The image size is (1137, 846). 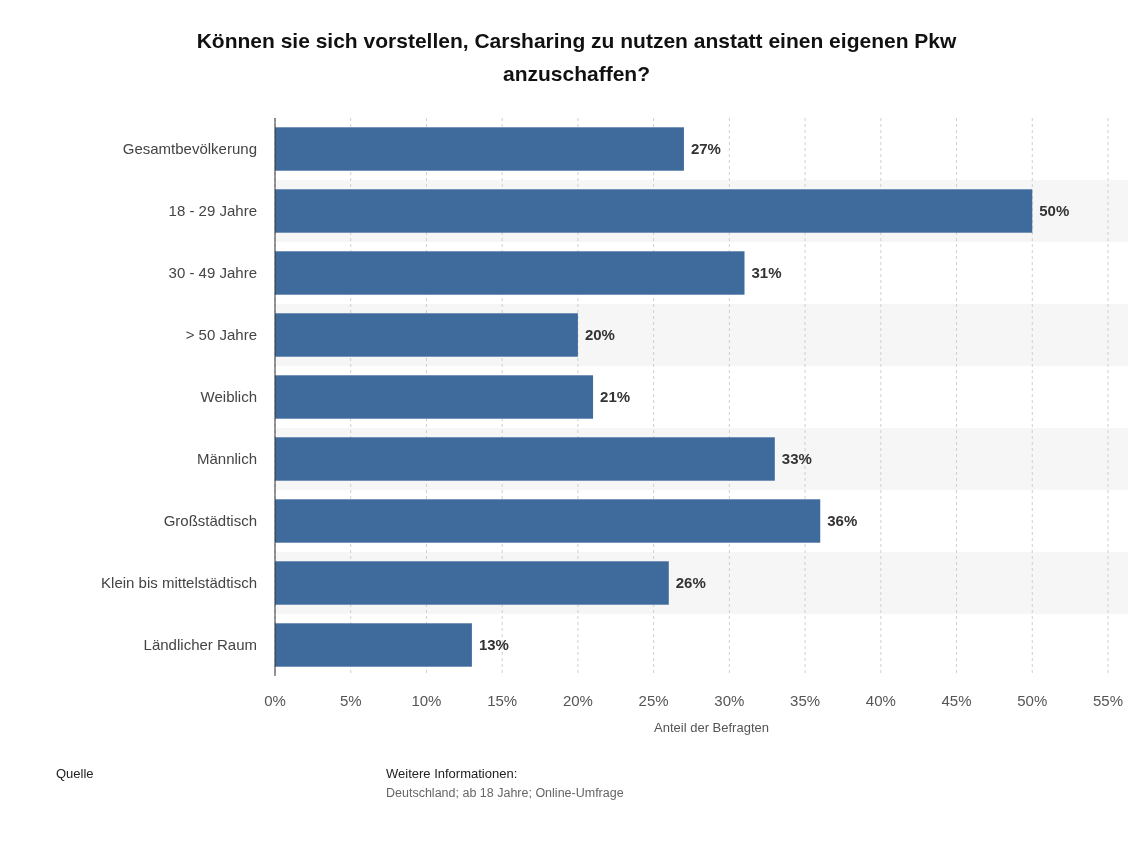 What do you see at coordinates (226, 459) in the screenshot?
I see `y-tick-label: Männlich` at bounding box center [226, 459].